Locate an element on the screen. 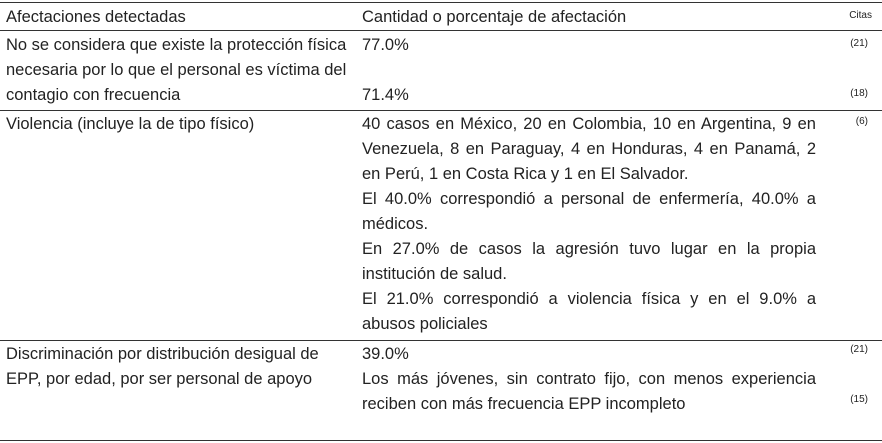 Image resolution: width=882 pixels, height=443 pixels. header-cell: Cantidad o porcentaje de afectación is located at coordinates (494, 17).